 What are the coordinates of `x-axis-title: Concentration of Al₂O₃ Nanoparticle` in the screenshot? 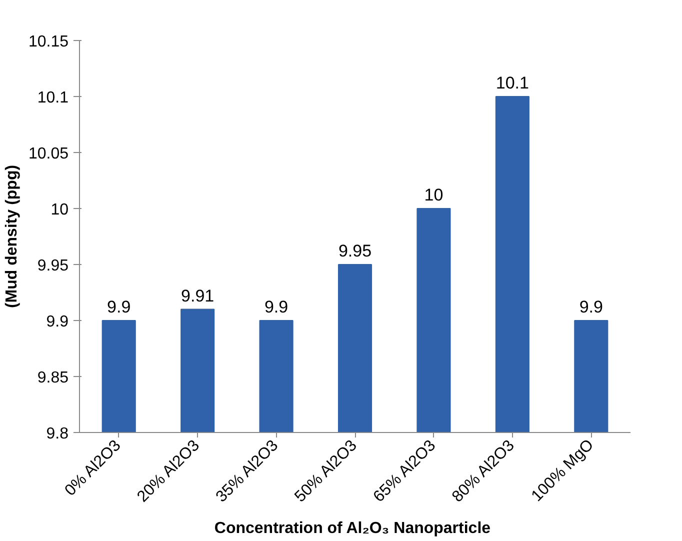 It's located at (352, 528).